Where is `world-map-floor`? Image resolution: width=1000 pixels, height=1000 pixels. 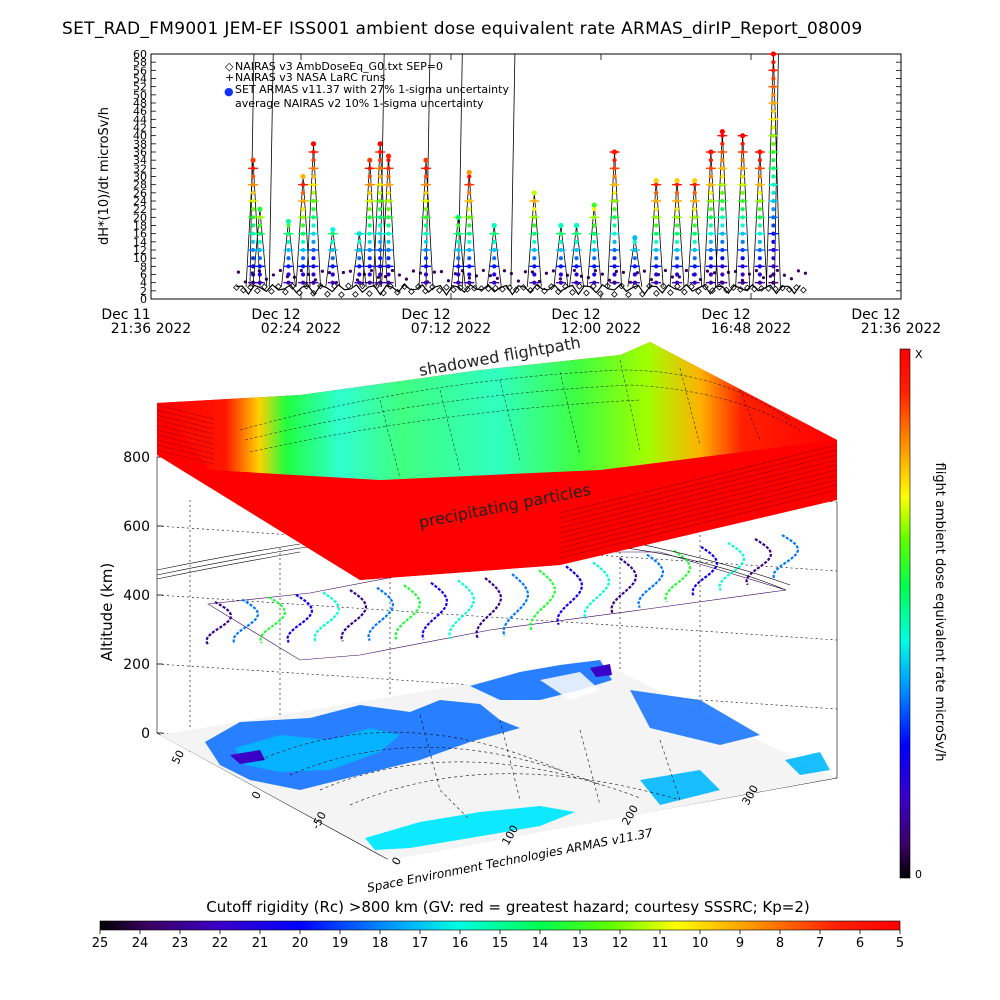 world-map-floor is located at coordinates (497, 760).